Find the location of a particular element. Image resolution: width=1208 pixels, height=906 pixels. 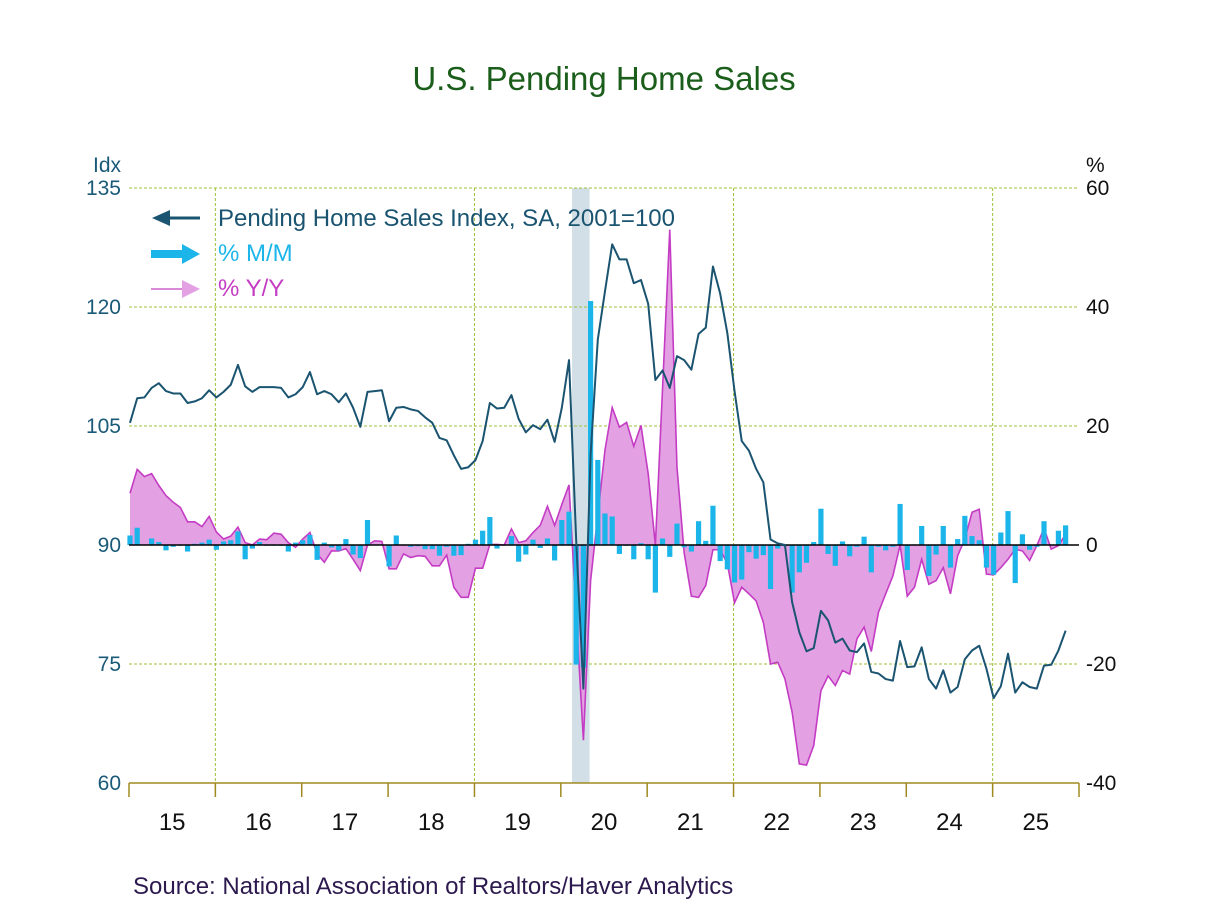

left-tick-label: 60 is located at coordinates (109, 783).